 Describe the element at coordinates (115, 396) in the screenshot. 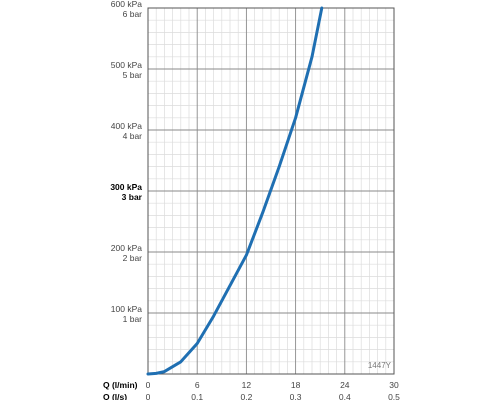

I see `x-axis-title: Q (l/s)` at that location.